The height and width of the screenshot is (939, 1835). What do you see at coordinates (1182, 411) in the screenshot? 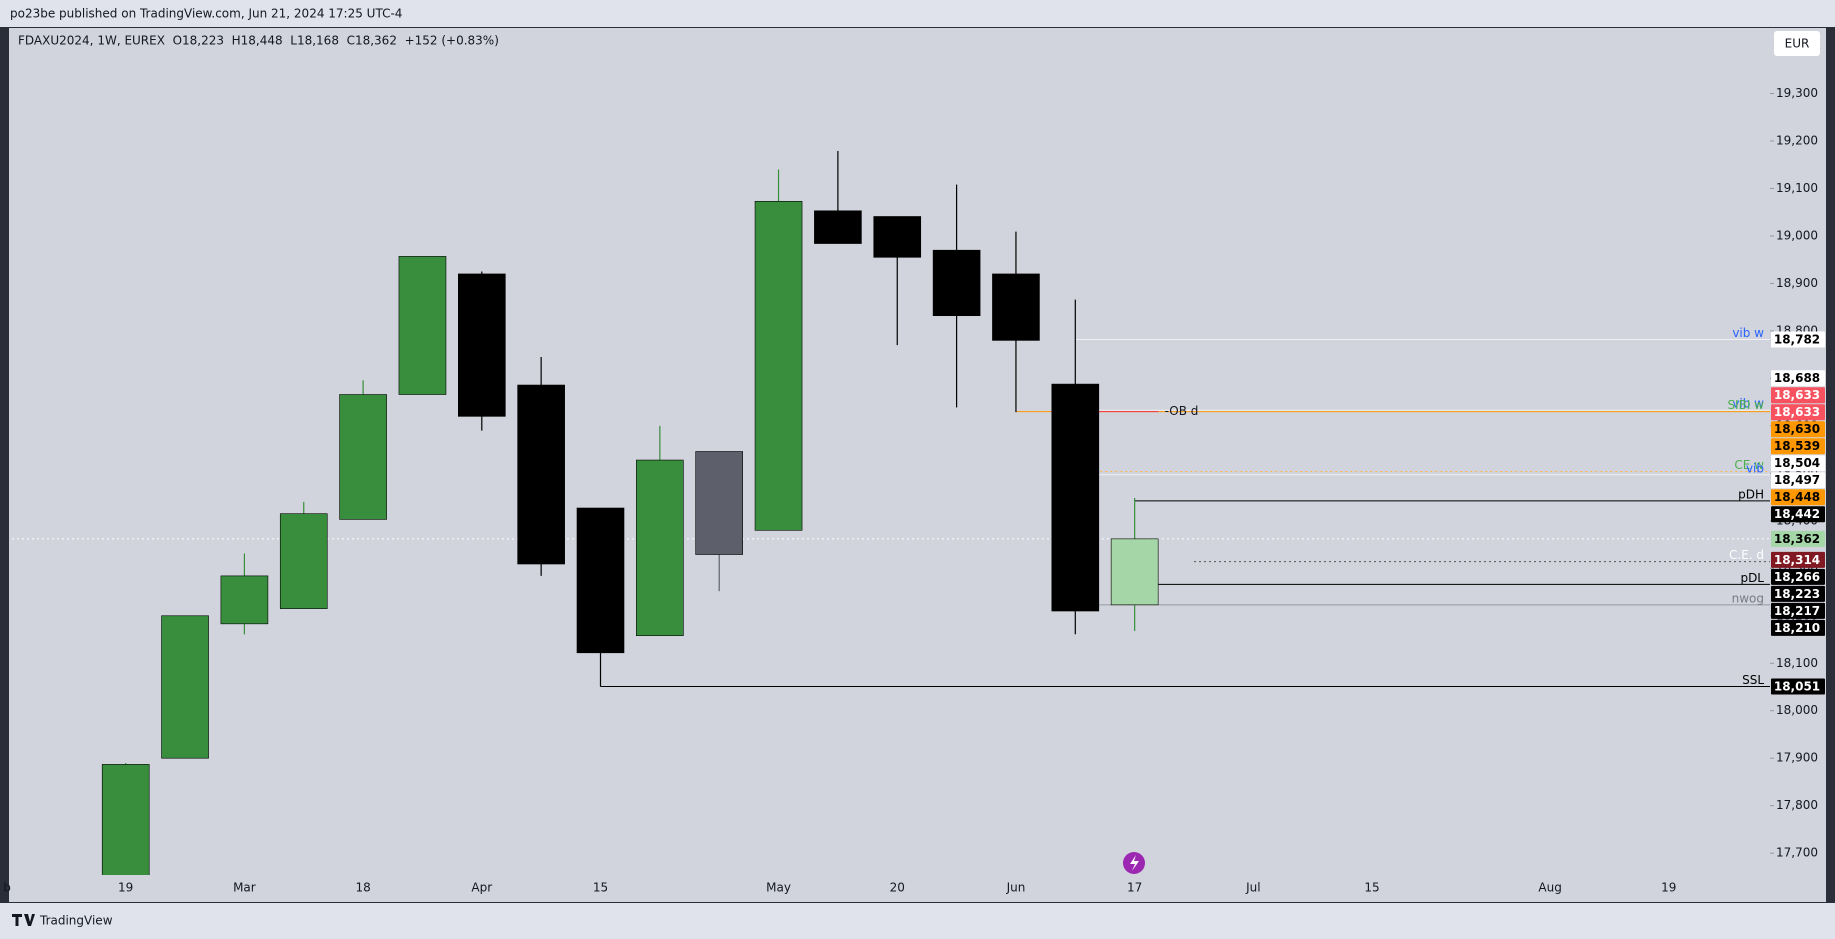
I see `inner-label: -OB d` at bounding box center [1182, 411].